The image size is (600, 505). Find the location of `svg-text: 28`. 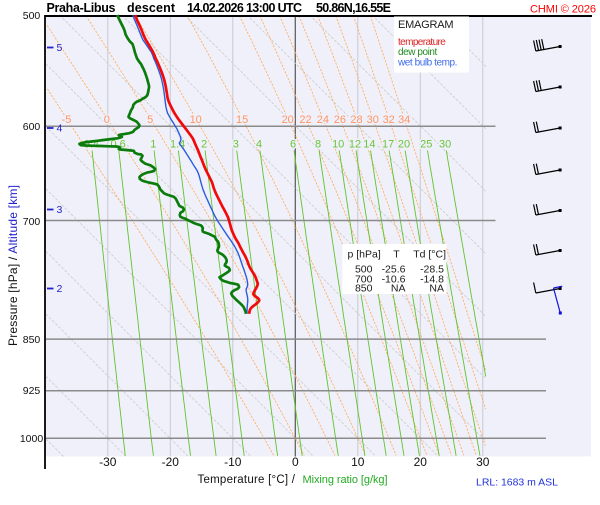

svg-text: 28 is located at coordinates (356, 120).